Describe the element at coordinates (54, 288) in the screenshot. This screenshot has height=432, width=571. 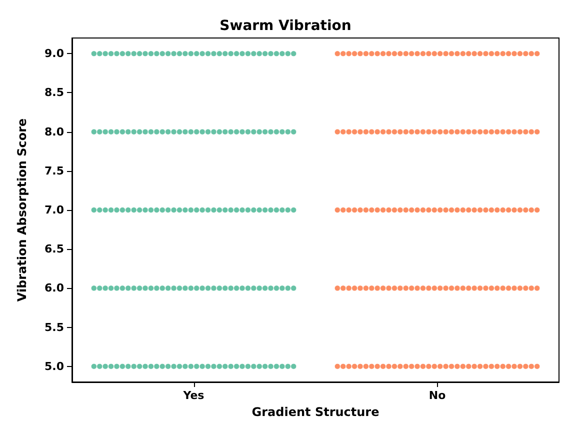
I see `y-tick-label: 6.0` at that location.